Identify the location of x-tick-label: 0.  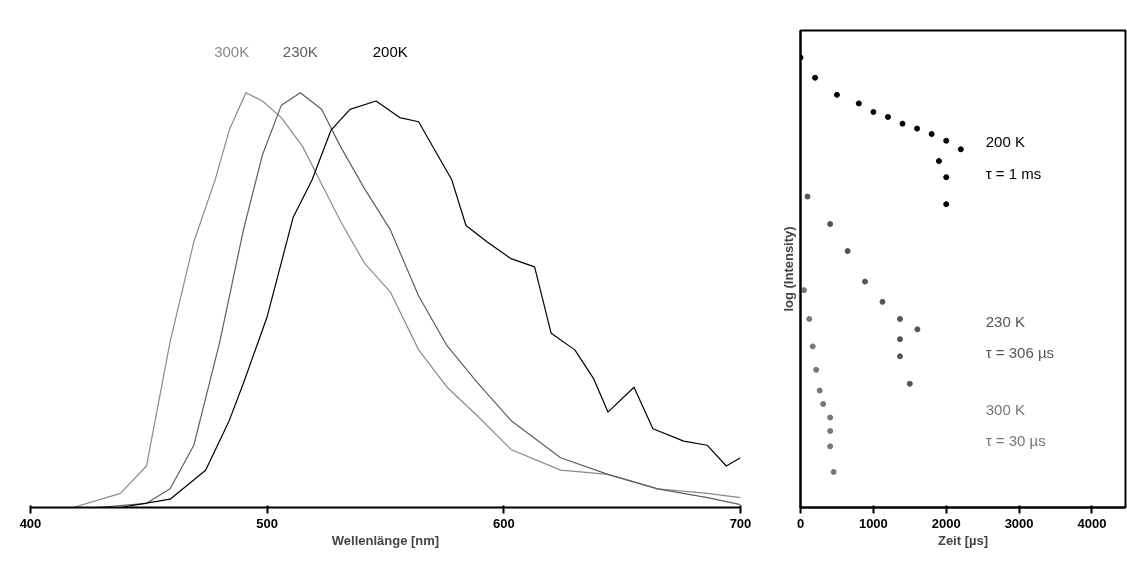
(800, 523).